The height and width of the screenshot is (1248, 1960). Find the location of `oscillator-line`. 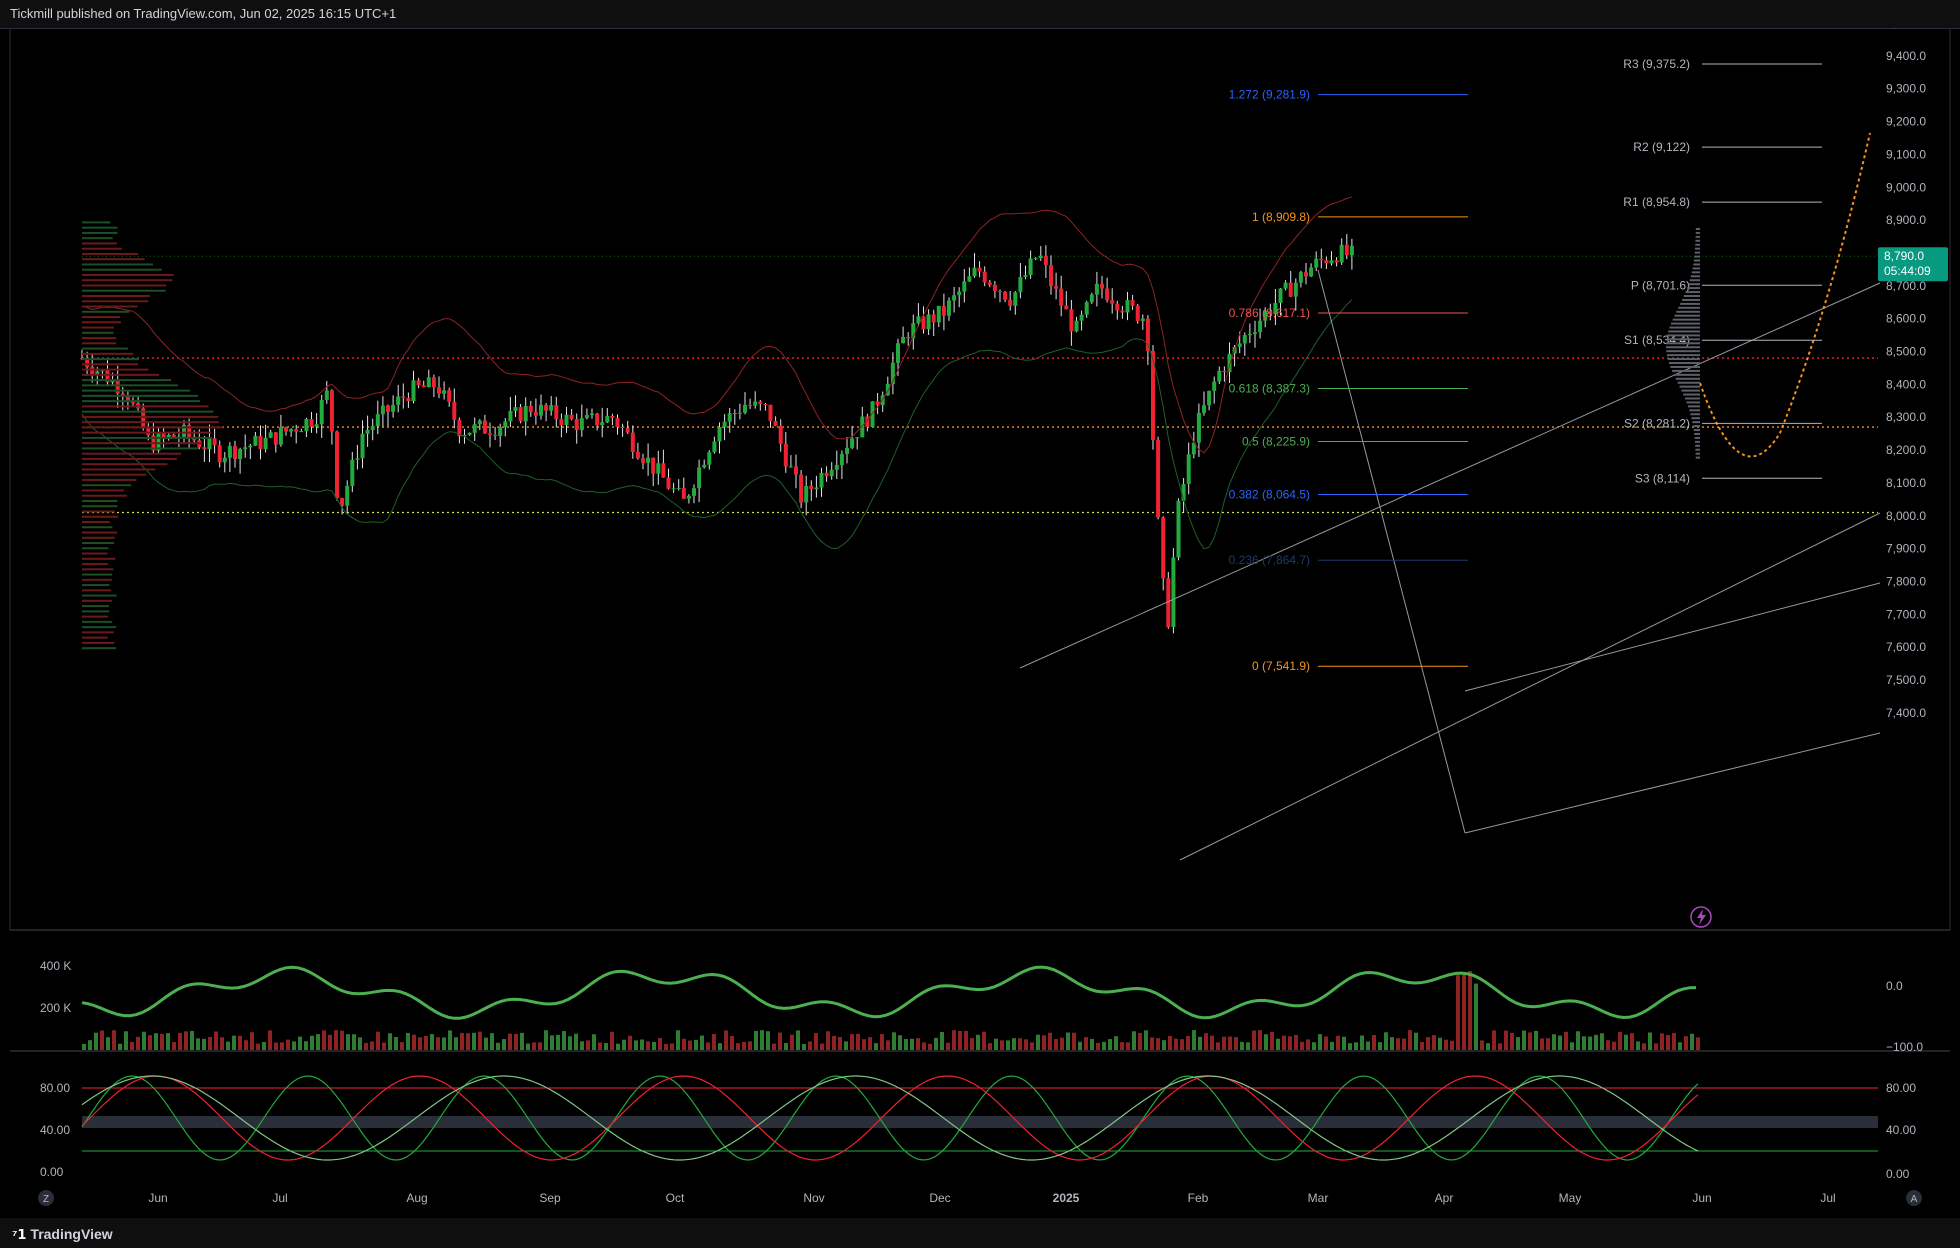

oscillator-line is located at coordinates (889, 992).